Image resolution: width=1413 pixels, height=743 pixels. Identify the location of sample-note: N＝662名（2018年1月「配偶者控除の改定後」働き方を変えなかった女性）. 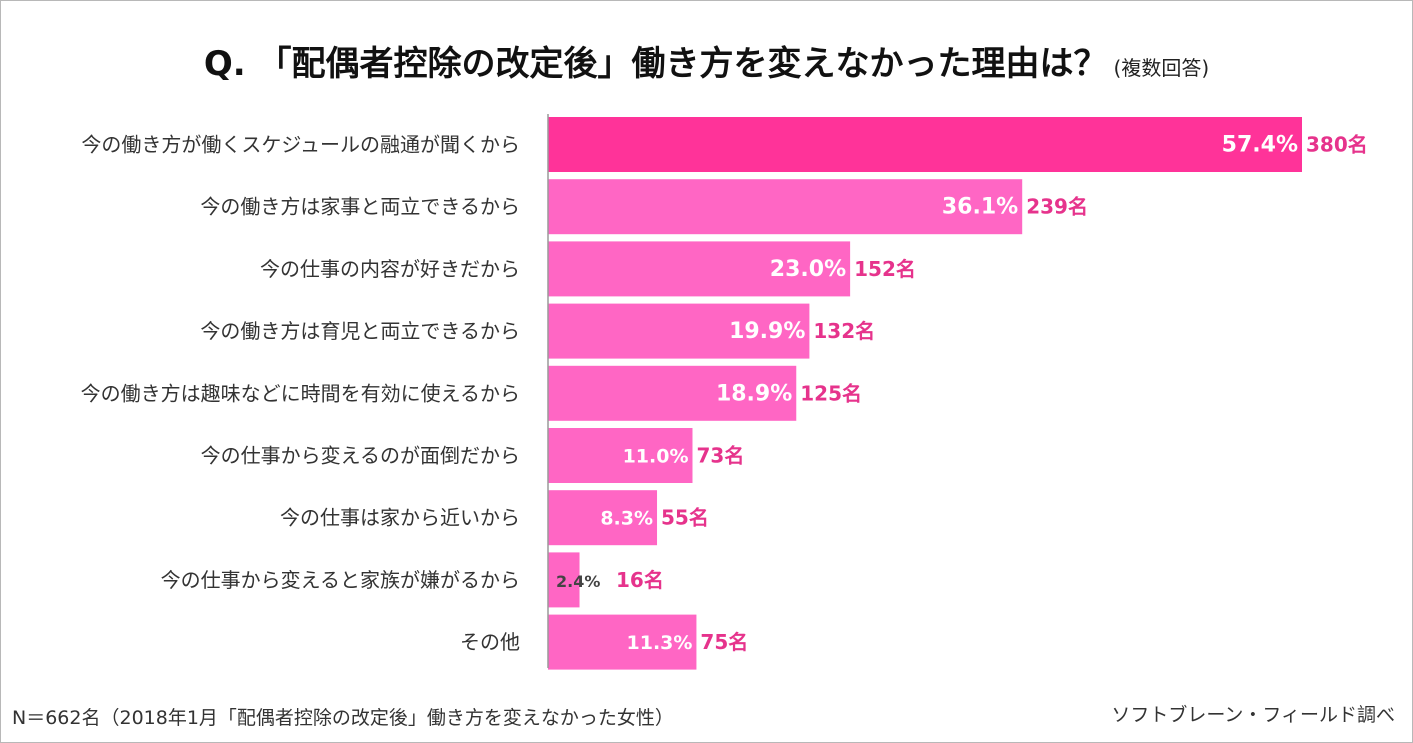
(343, 718).